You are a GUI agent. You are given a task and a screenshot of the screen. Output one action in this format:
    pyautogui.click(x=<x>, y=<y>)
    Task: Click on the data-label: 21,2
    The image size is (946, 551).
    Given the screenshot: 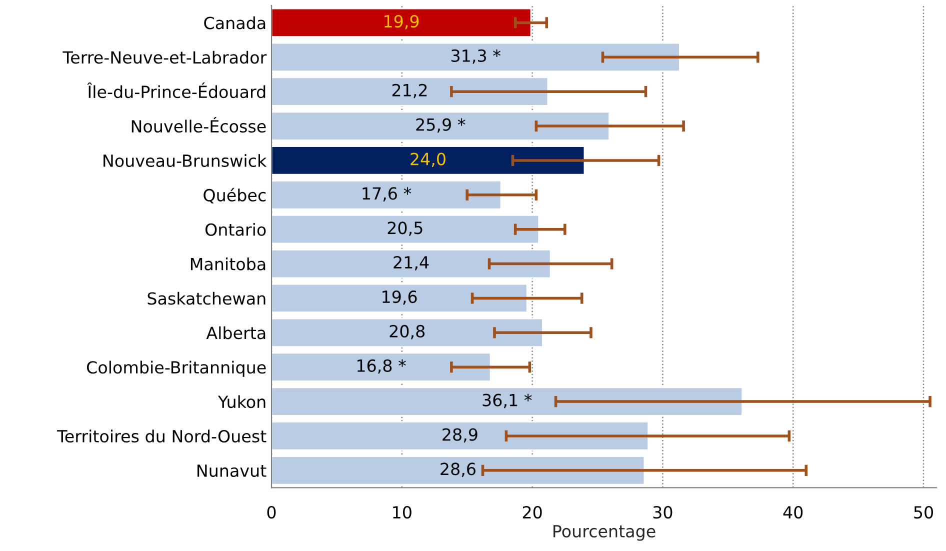 What is the action you would take?
    pyautogui.click(x=409, y=91)
    